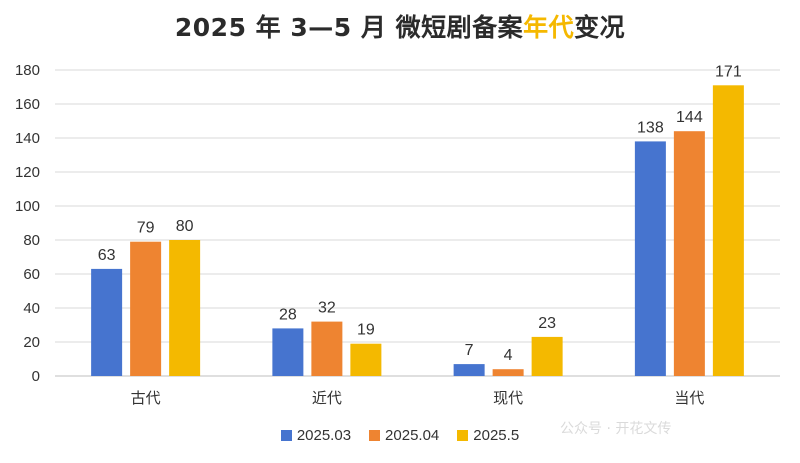 Image resolution: width=800 pixels, height=463 pixels. I want to click on y-tick-label: 100, so click(27, 206).